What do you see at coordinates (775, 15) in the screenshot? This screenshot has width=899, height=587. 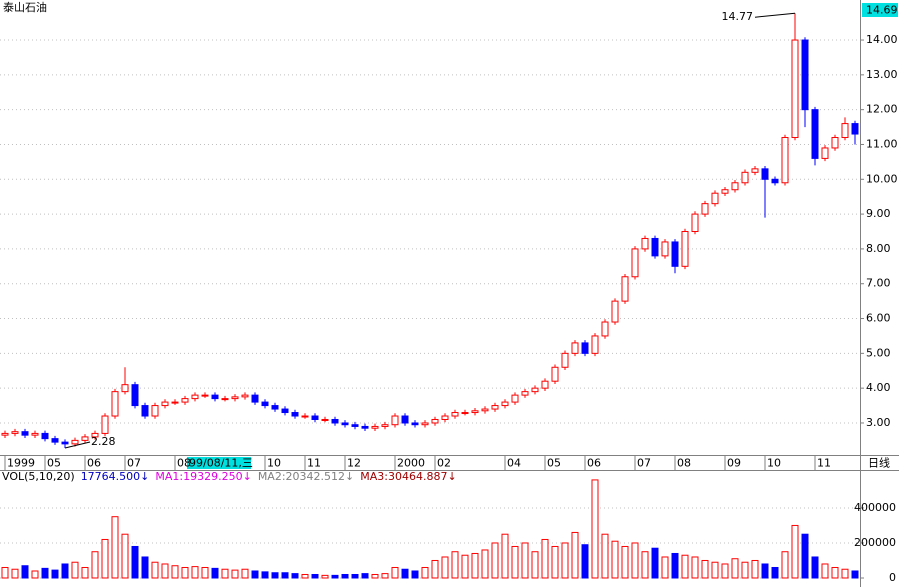 I see `max-pointer` at bounding box center [775, 15].